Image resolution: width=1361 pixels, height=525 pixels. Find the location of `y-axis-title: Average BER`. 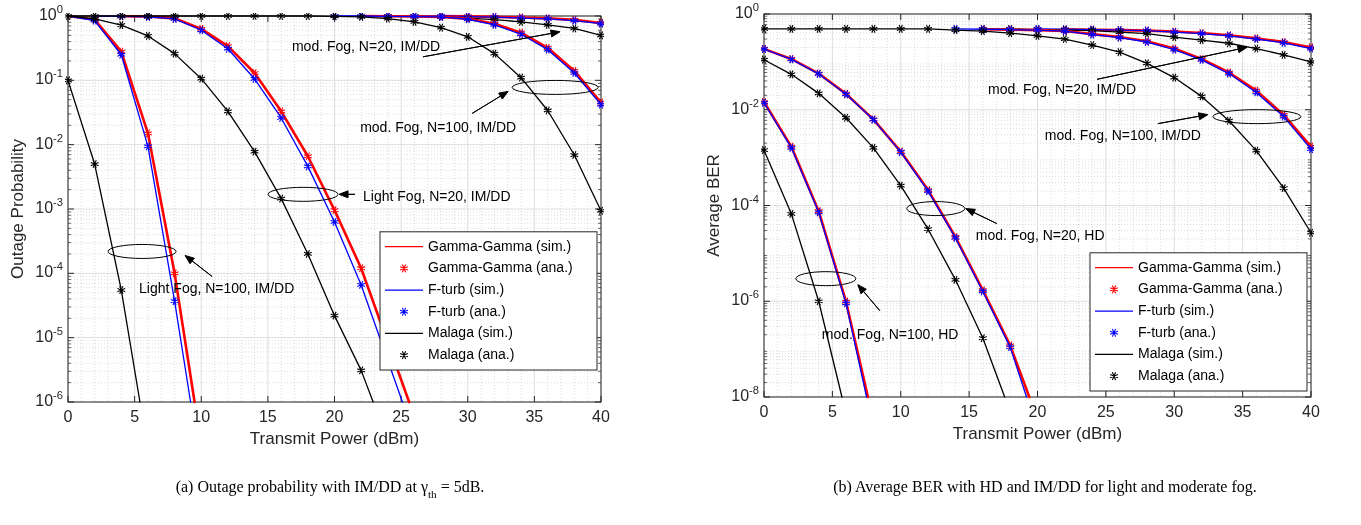

y-axis-title: Average BER is located at coordinates (713, 205).